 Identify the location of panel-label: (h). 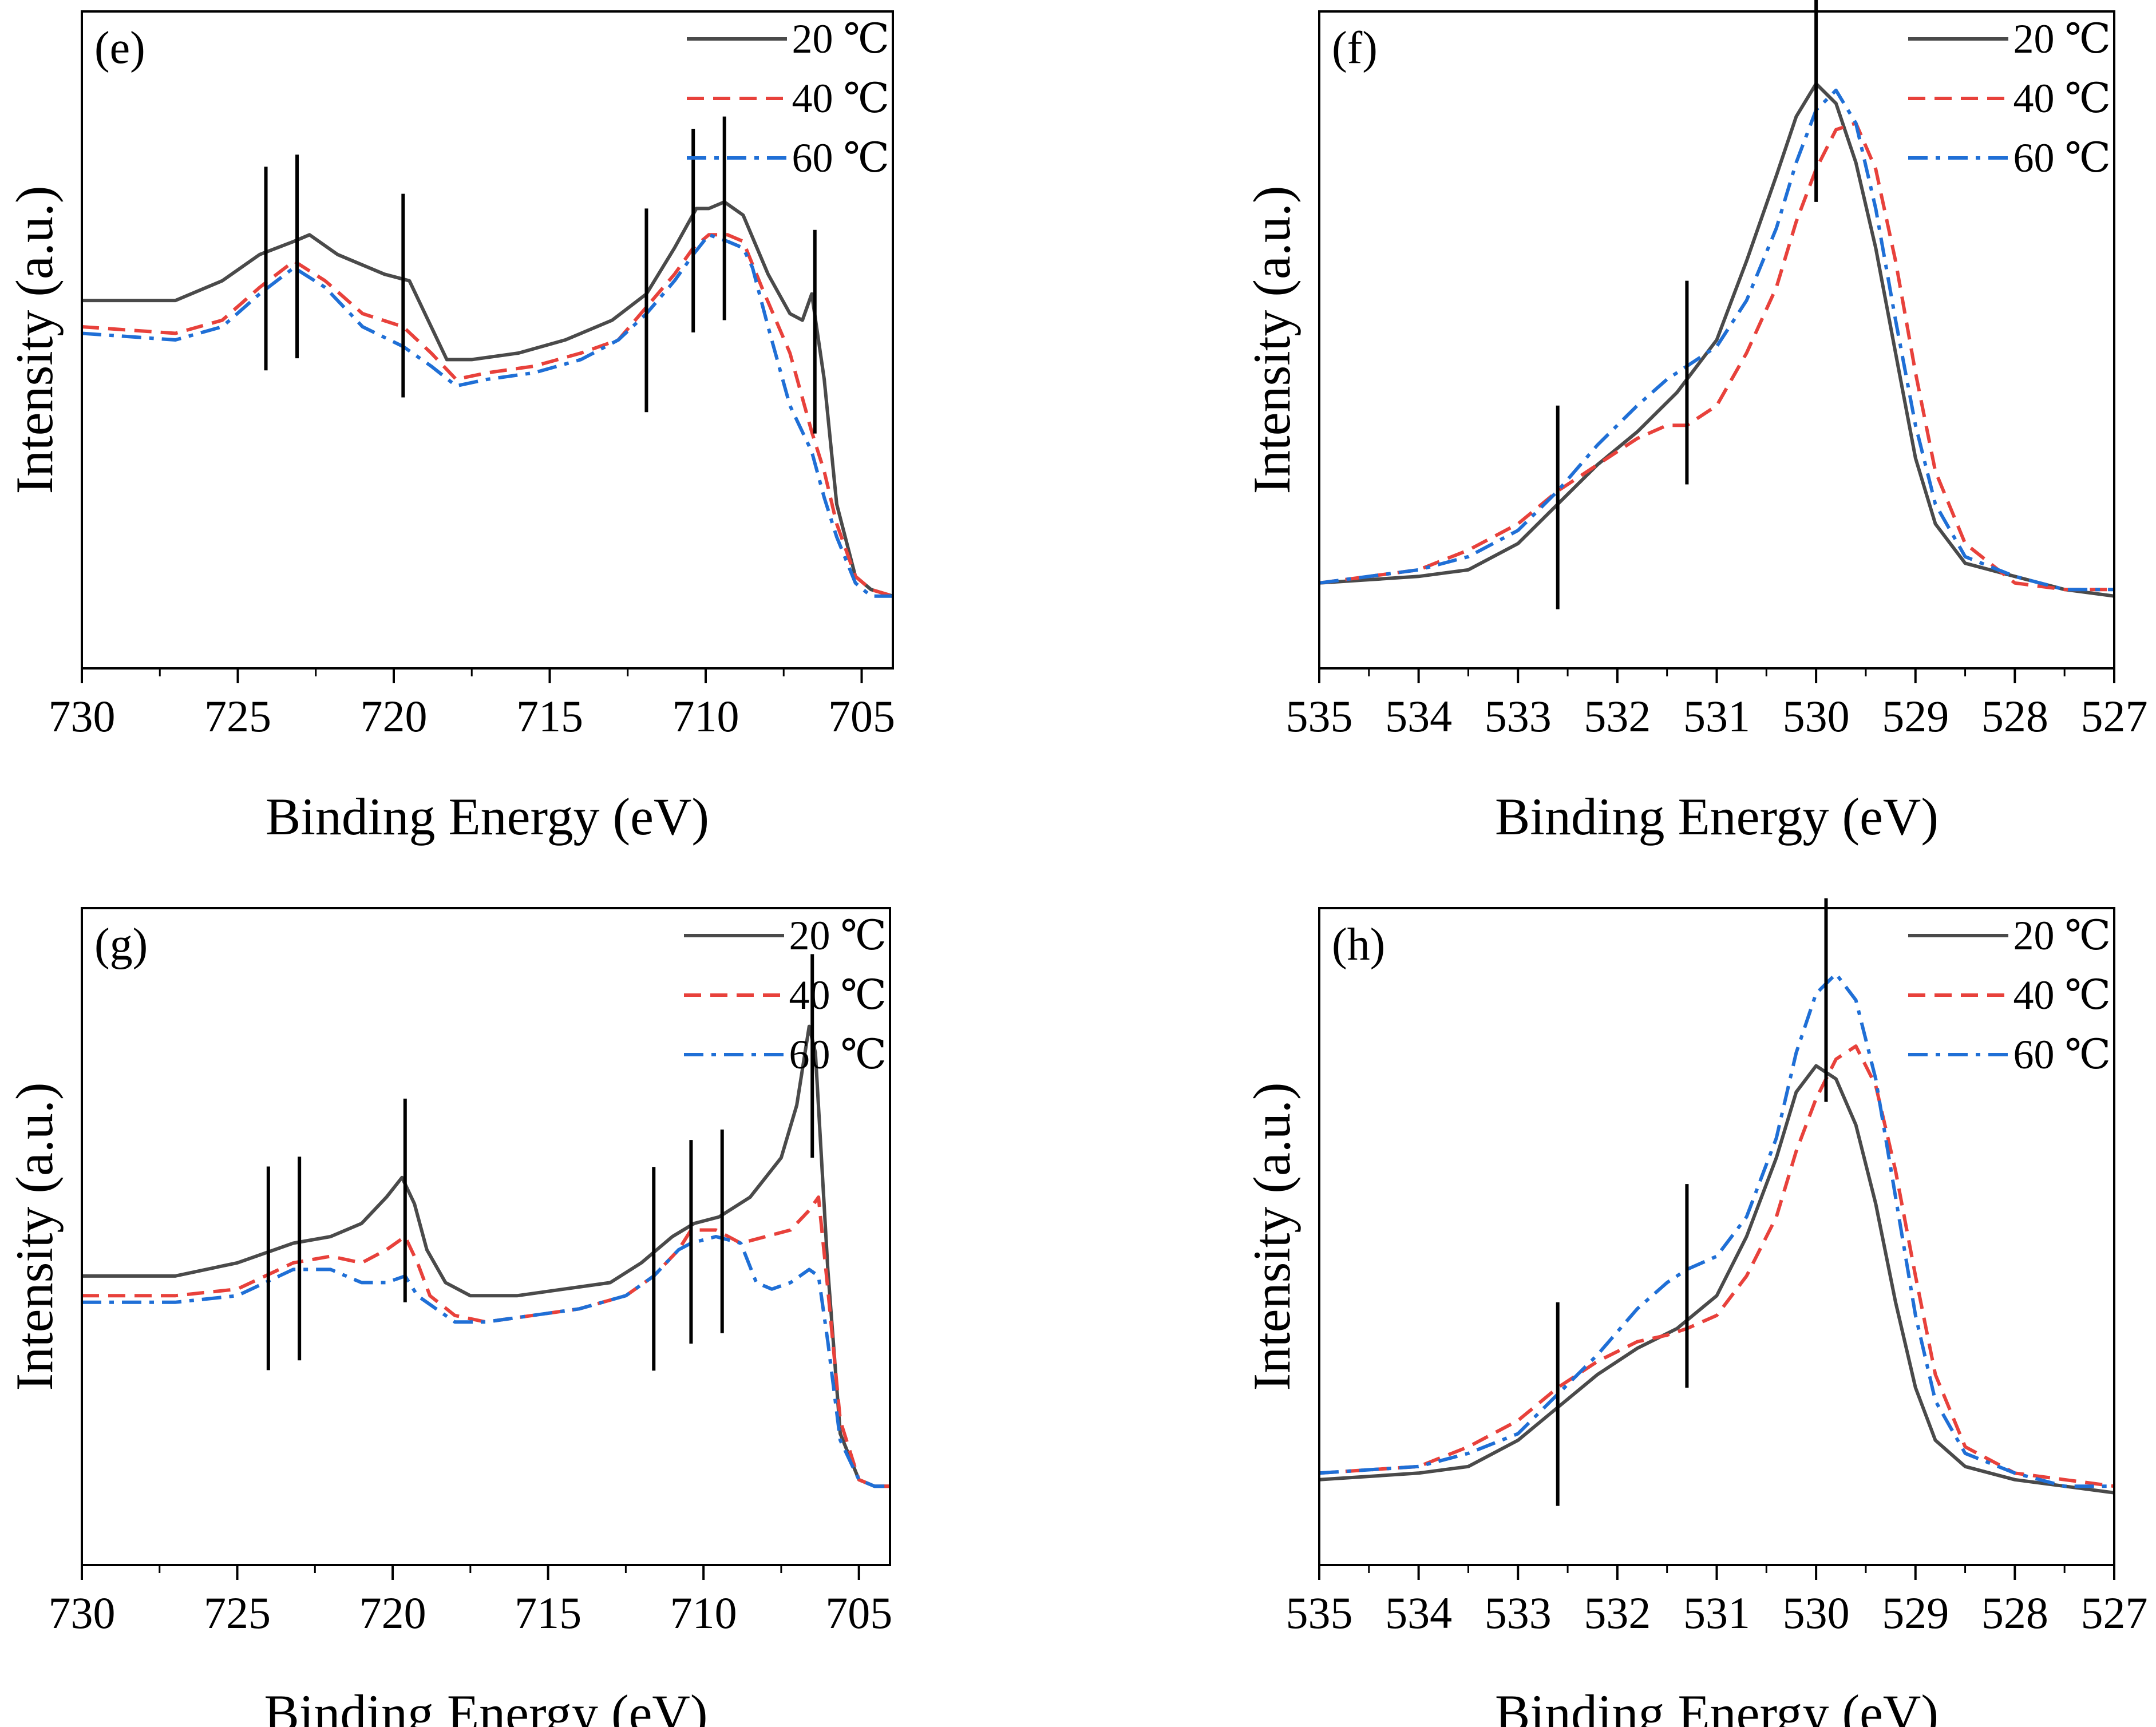
(1358, 945).